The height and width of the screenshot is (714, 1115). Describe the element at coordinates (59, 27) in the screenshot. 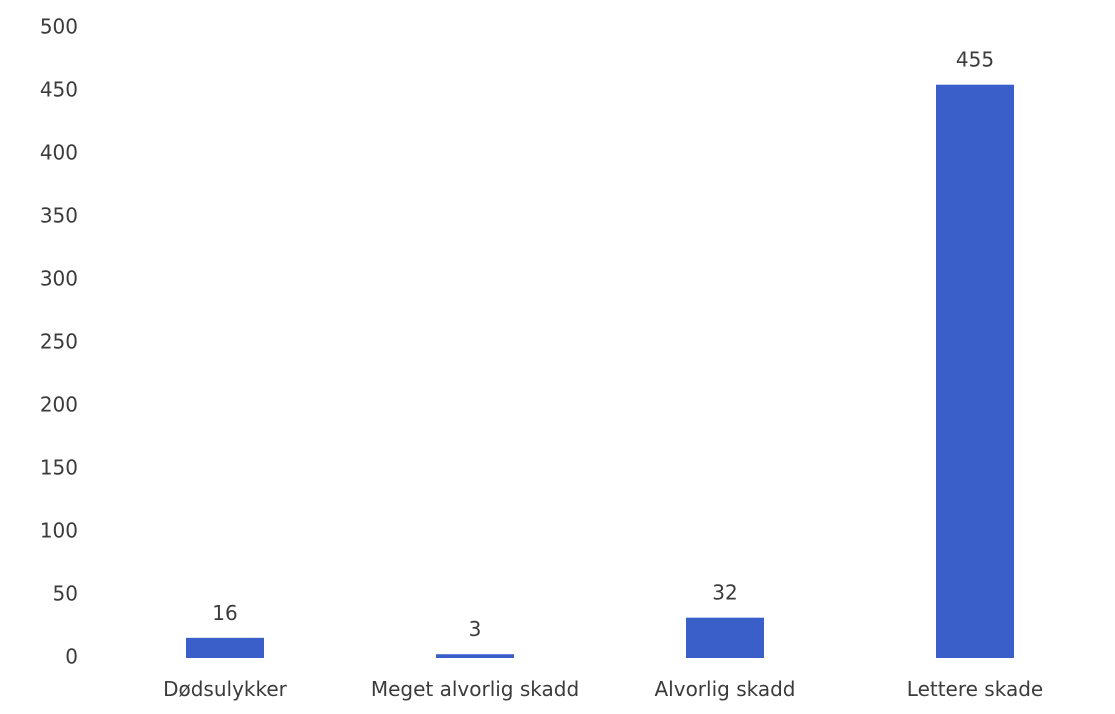

I see `y-tick-label: 500` at that location.